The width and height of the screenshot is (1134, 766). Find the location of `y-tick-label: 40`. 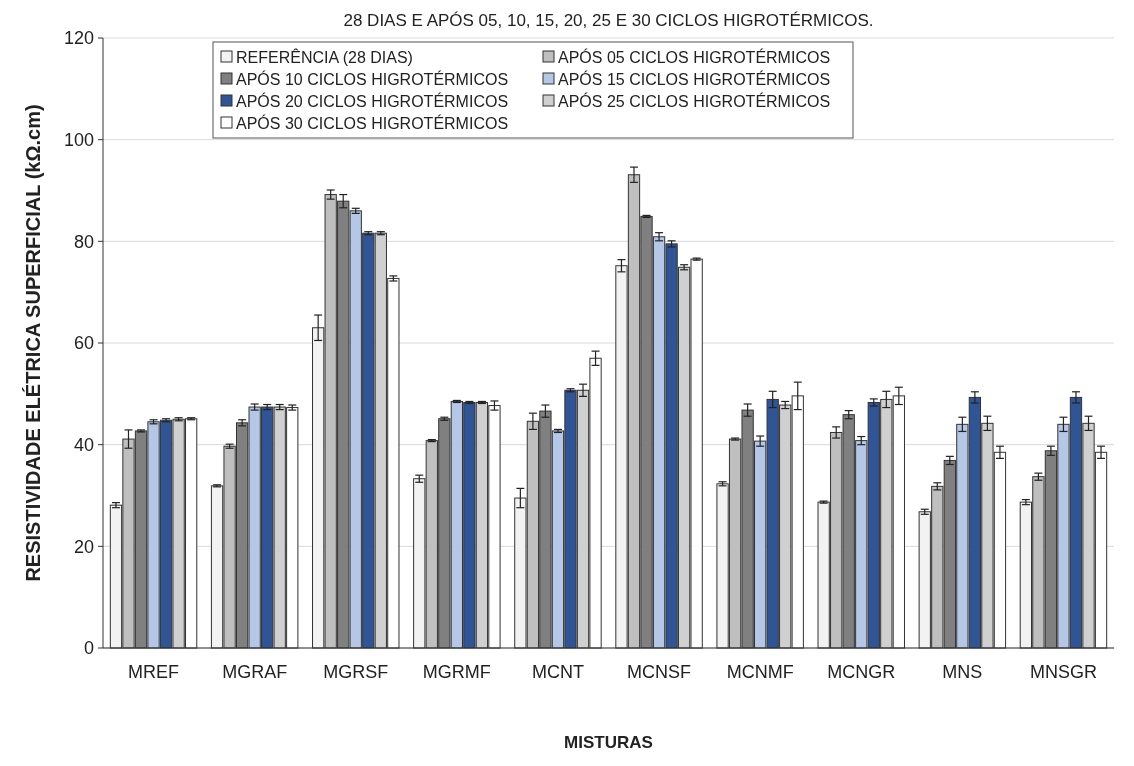

y-tick-label: 40 is located at coordinates (83, 444).